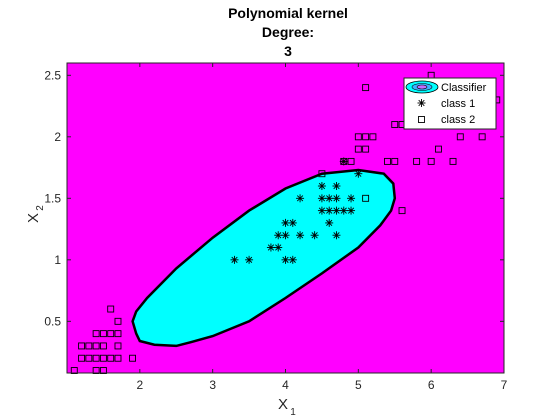  I want to click on y-axis-label-sub: 2, so click(40, 208).